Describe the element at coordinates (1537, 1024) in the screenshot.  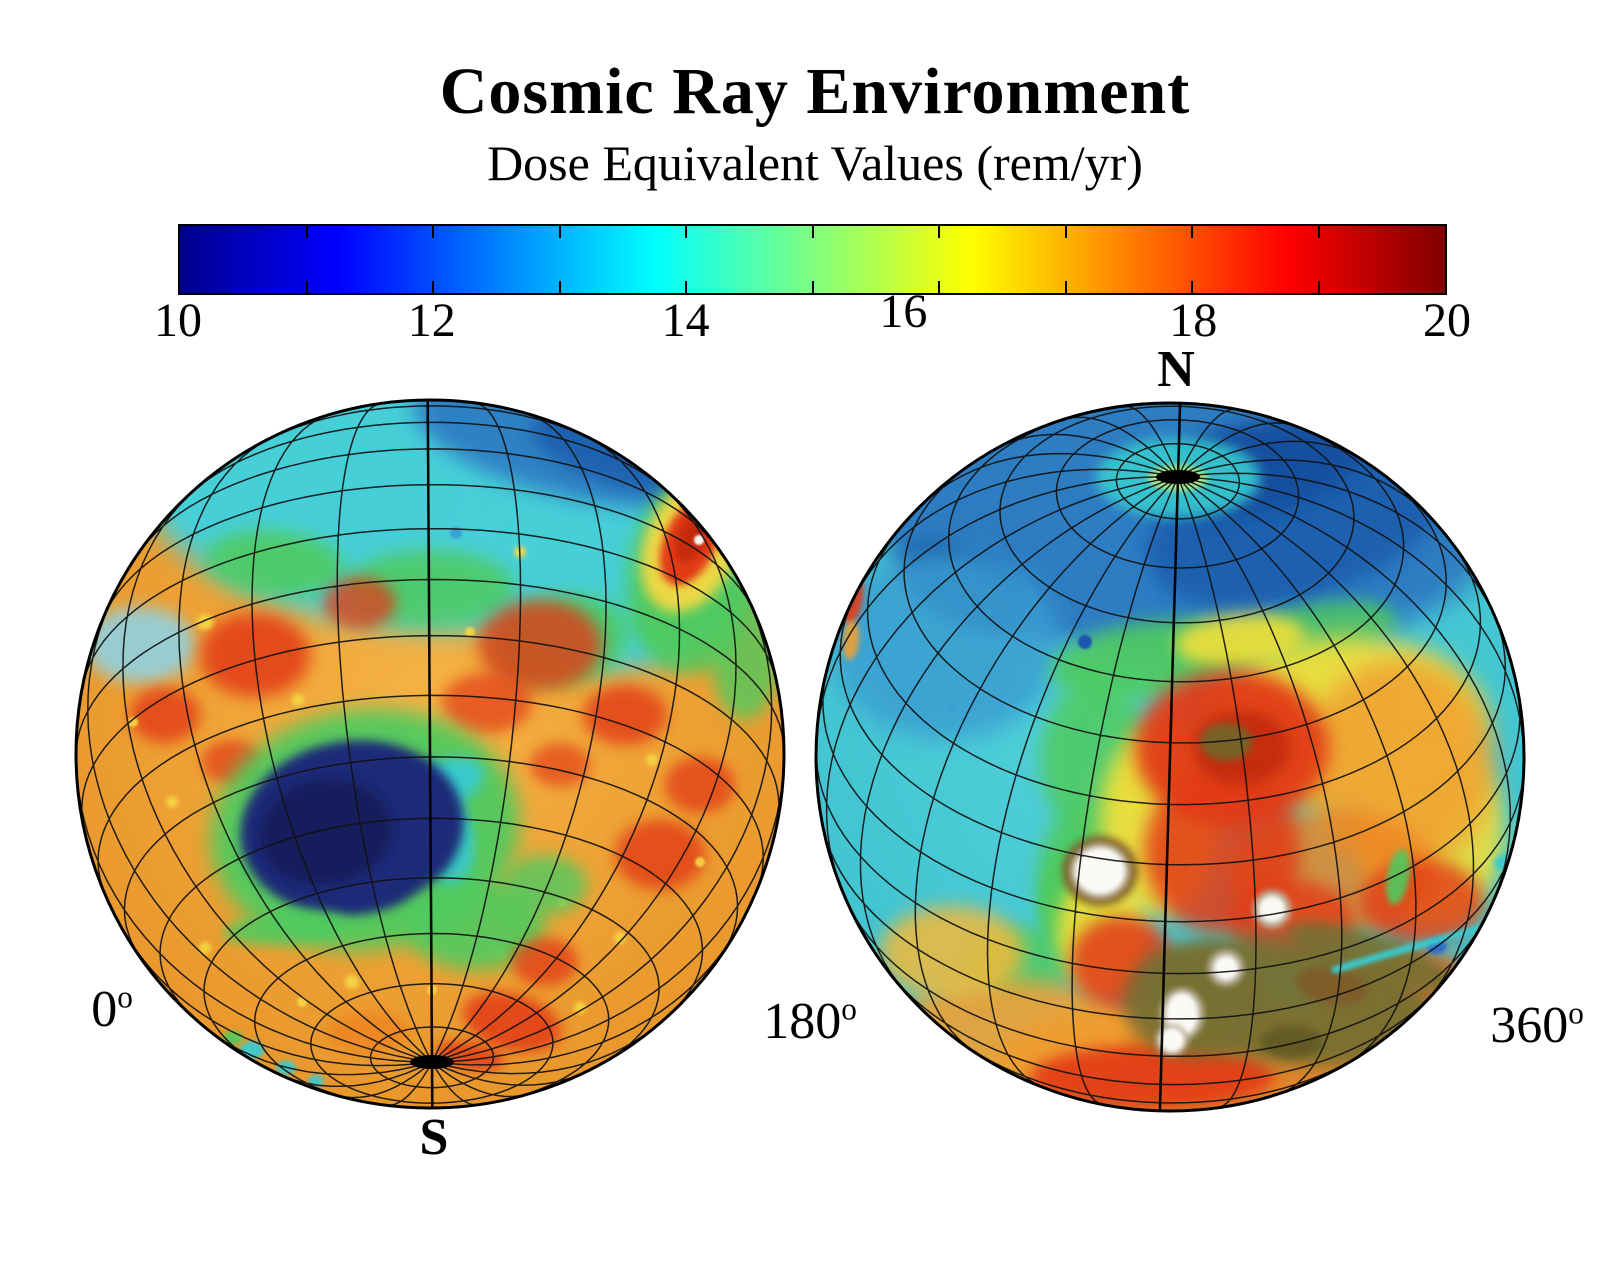
I see `longitude-label-360: 360o` at that location.